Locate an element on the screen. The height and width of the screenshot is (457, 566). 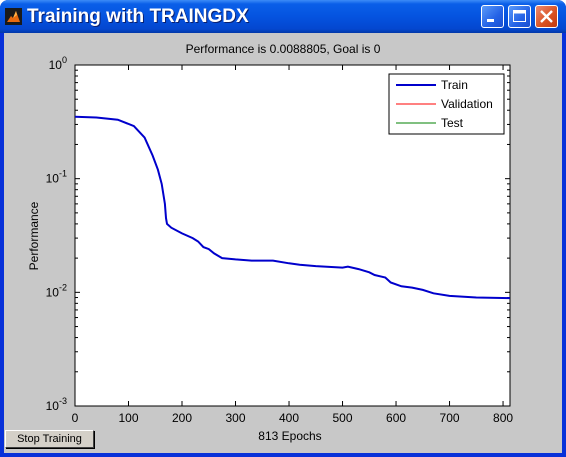
maximize-button is located at coordinates (519, 16).